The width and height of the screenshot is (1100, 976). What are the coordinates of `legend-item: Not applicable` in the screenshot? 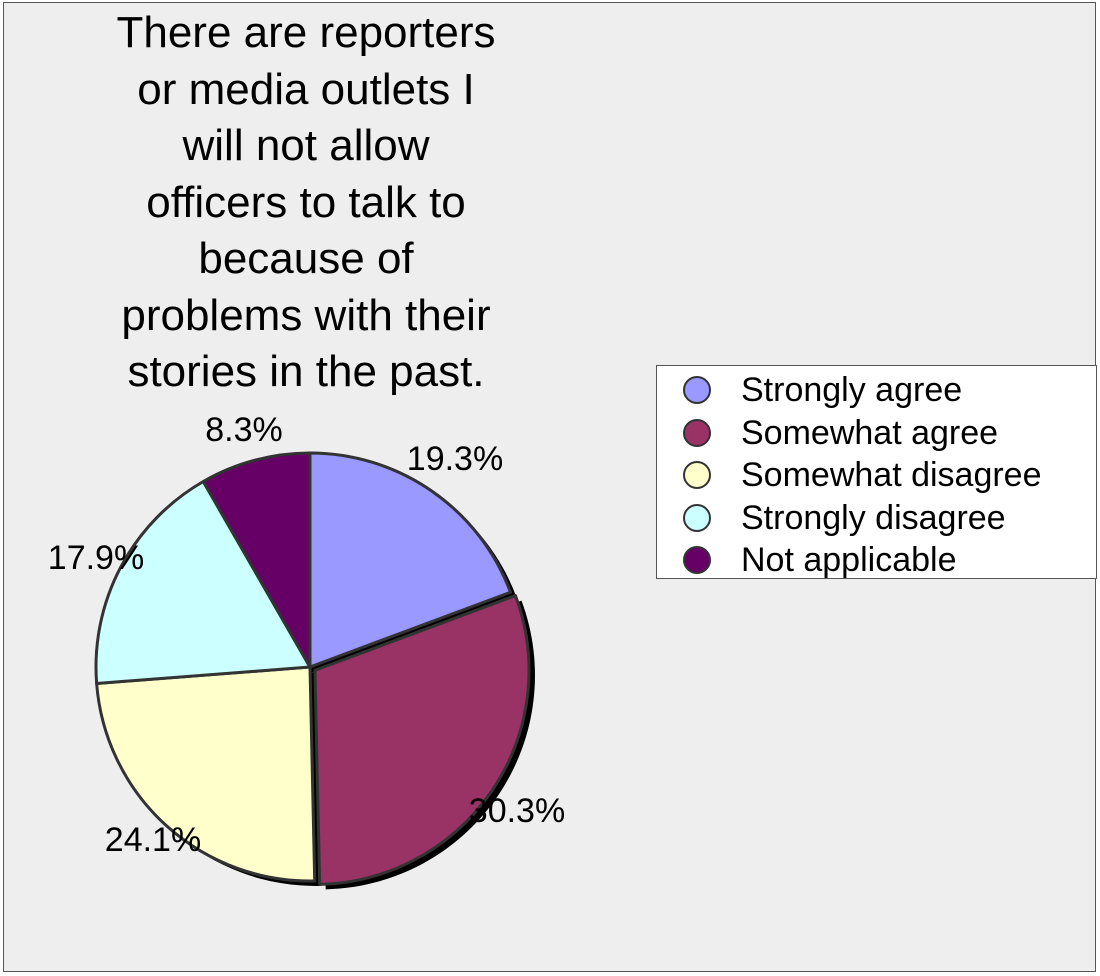 It's located at (819, 560).